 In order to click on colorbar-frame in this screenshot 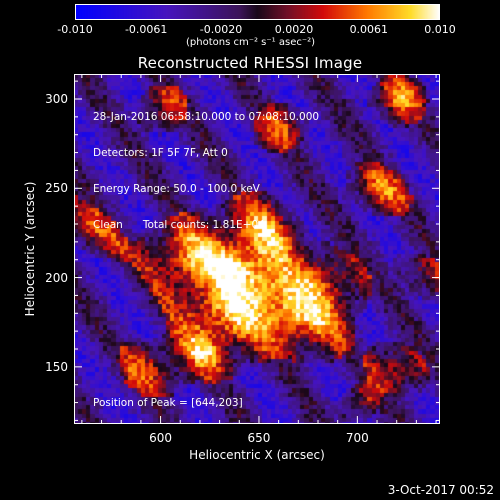, I will do `click(257, 12)`.